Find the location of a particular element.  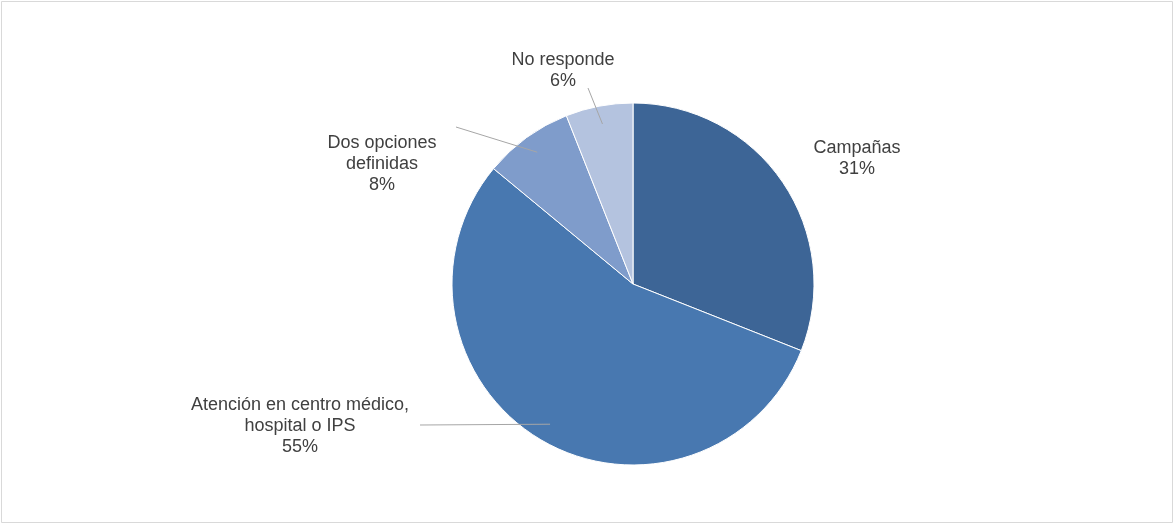

slice-label: Dos opciones definidas is located at coordinates (382, 152).